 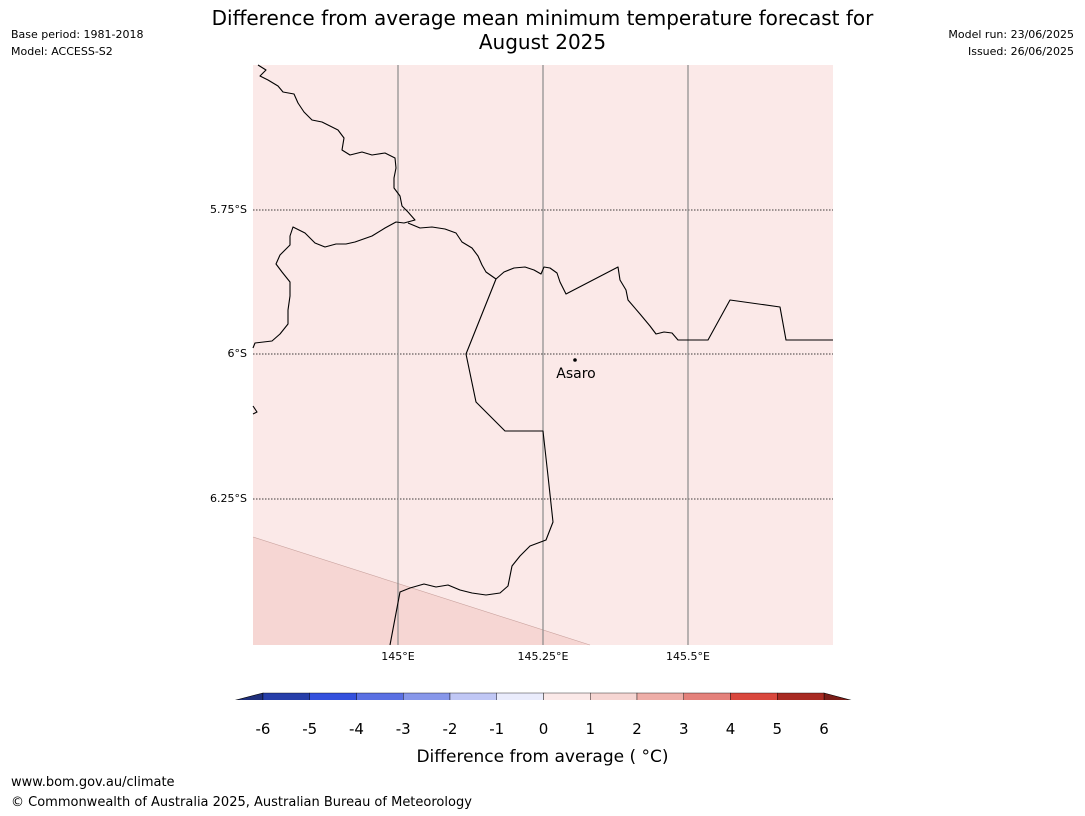 What do you see at coordinates (1011, 43) in the screenshot?
I see `meta-right: Model run: 23/06/2025 Issued: 26/06/2025` at bounding box center [1011, 43].